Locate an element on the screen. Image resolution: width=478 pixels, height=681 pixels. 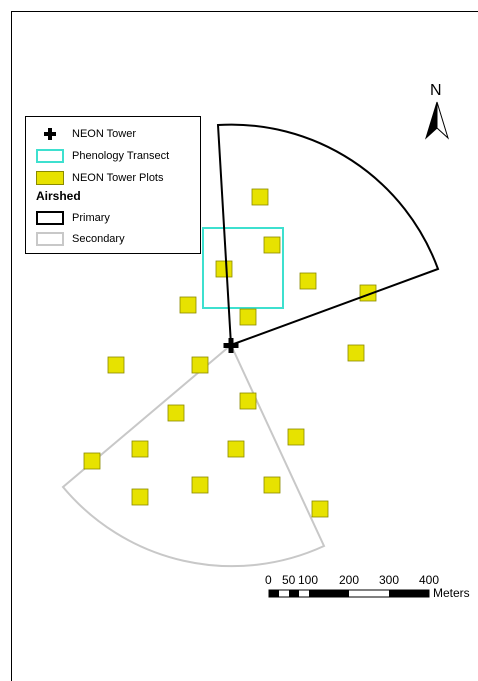
legend-heading-airshed: Airshed is located at coordinates (58, 196).